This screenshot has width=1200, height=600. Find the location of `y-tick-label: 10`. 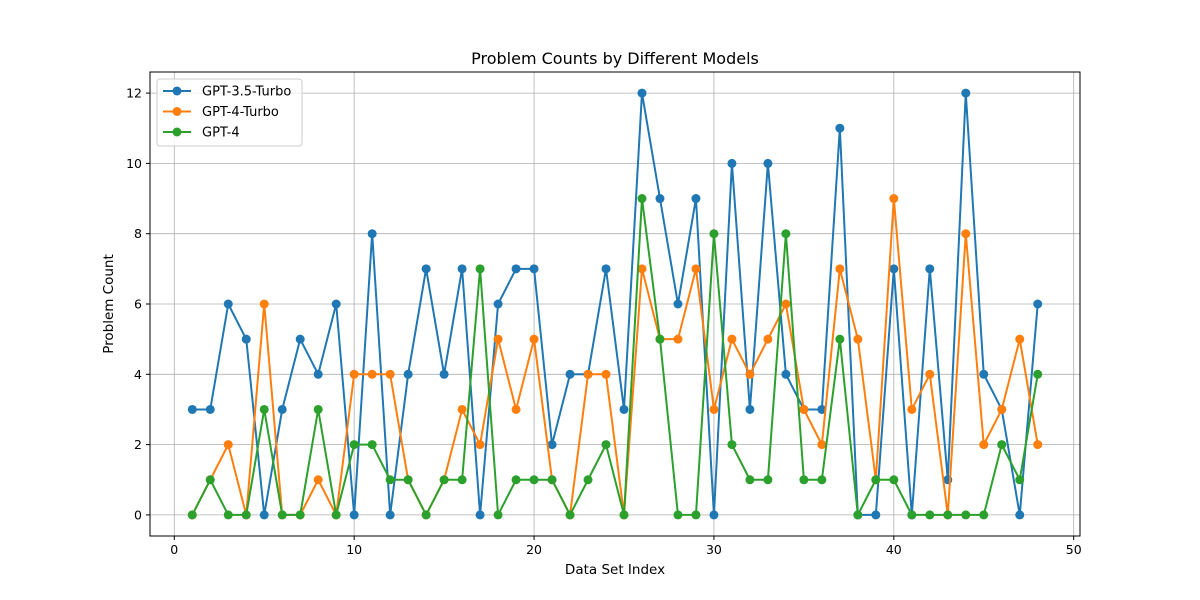

y-tick-label: 10 is located at coordinates (134, 163).